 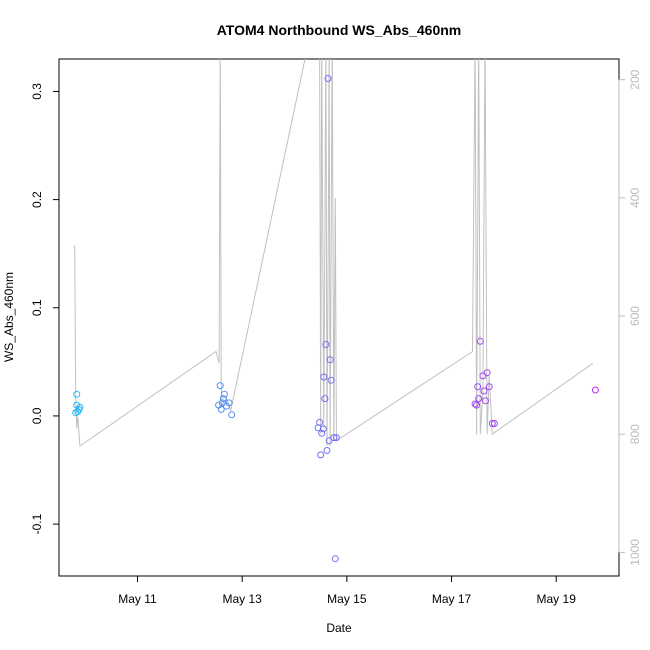 What do you see at coordinates (242, 599) in the screenshot?
I see `x-tick-label: May 13` at bounding box center [242, 599].